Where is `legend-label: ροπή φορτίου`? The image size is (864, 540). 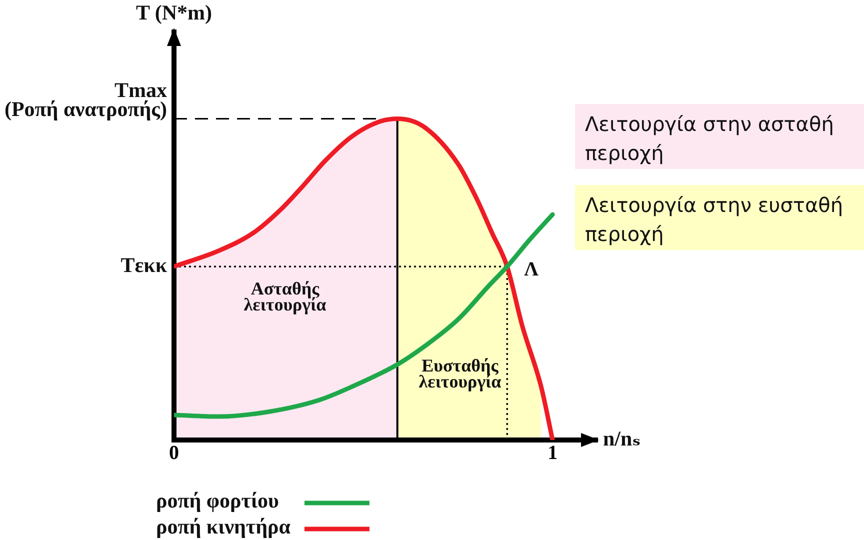
legend-label: ροπή φορτίου is located at coordinates (217, 500).